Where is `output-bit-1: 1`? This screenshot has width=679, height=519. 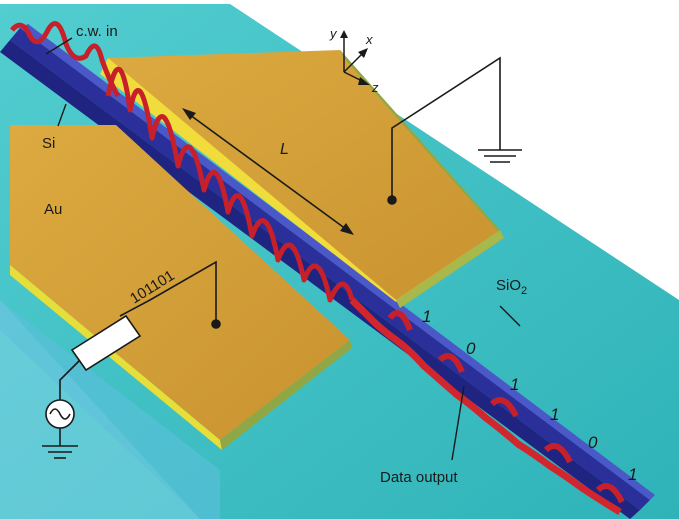 output-bit-1: 1 is located at coordinates (426, 316).